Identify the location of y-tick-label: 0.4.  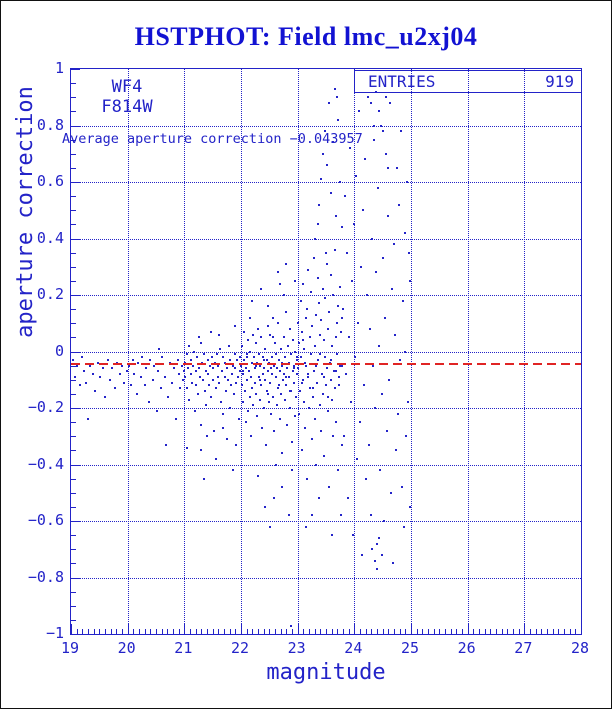
(50, 237).